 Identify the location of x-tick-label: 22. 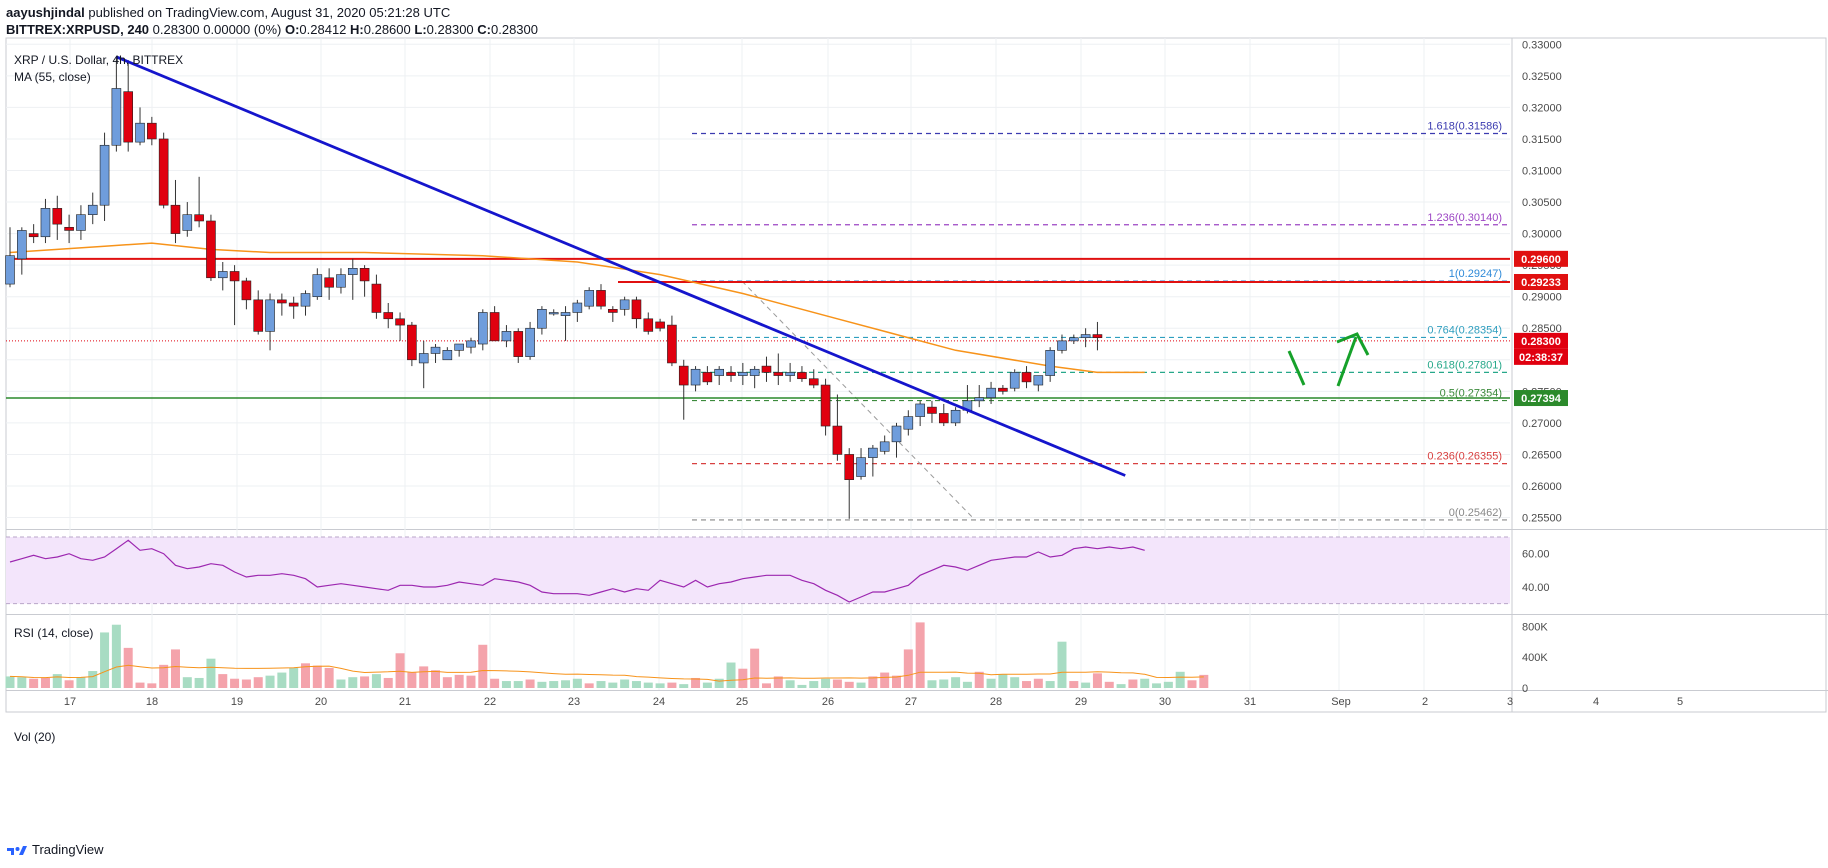
(490, 702).